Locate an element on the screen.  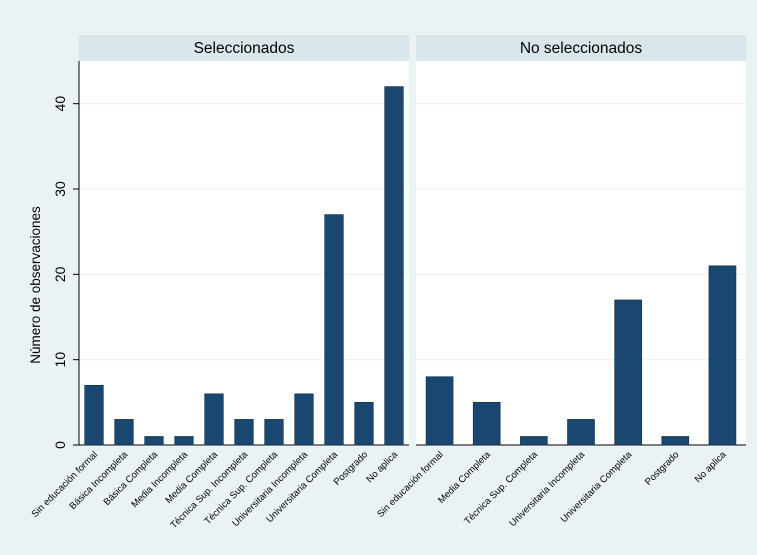
y-axis-title: Número de observaciones is located at coordinates (35, 285).